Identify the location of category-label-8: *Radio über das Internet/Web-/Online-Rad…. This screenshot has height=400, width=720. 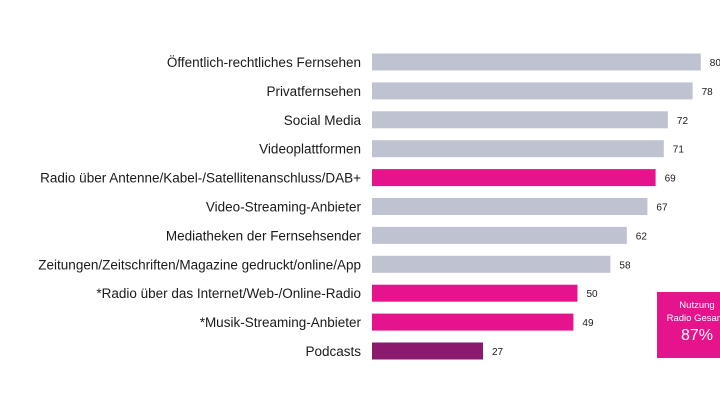
(228, 293).